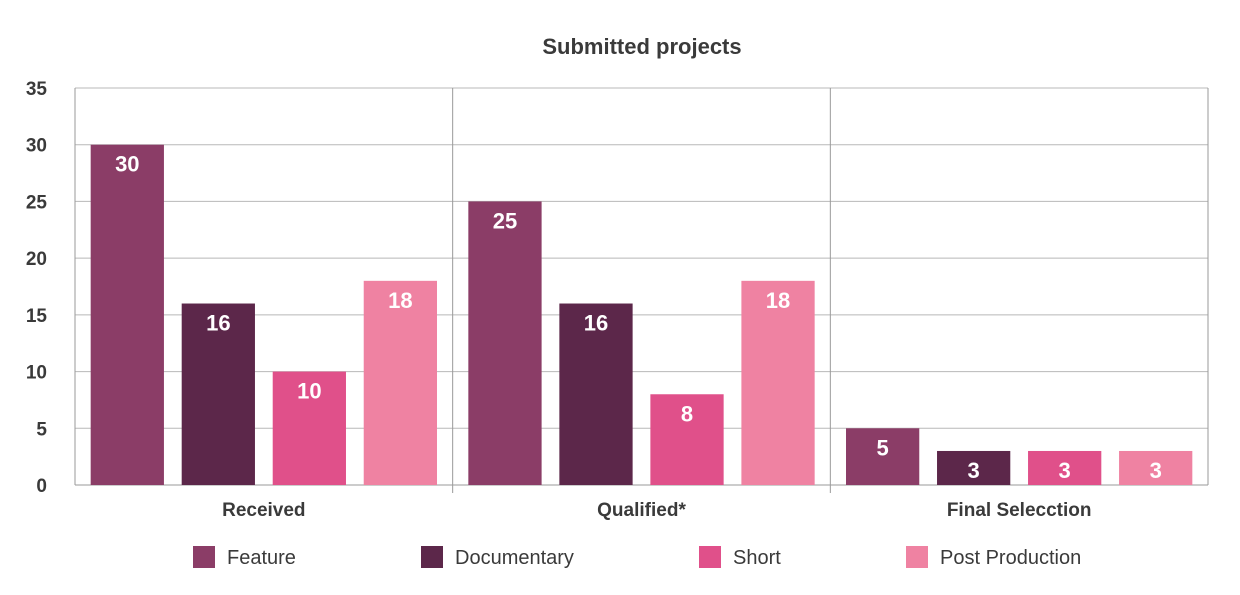 Image resolution: width=1240 pixels, height=595 pixels. I want to click on bar-feature-received, so click(127, 314).